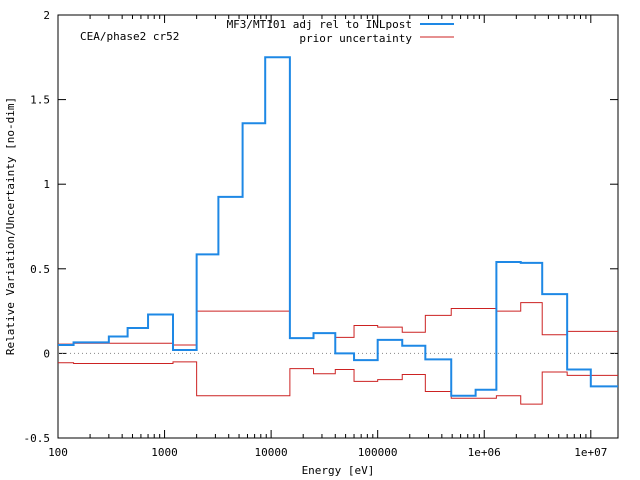 This screenshot has width=640, height=480. What do you see at coordinates (319, 24) in the screenshot?
I see `legend-label-adj: MF3/MT101 adj rel to INLpost` at bounding box center [319, 24].